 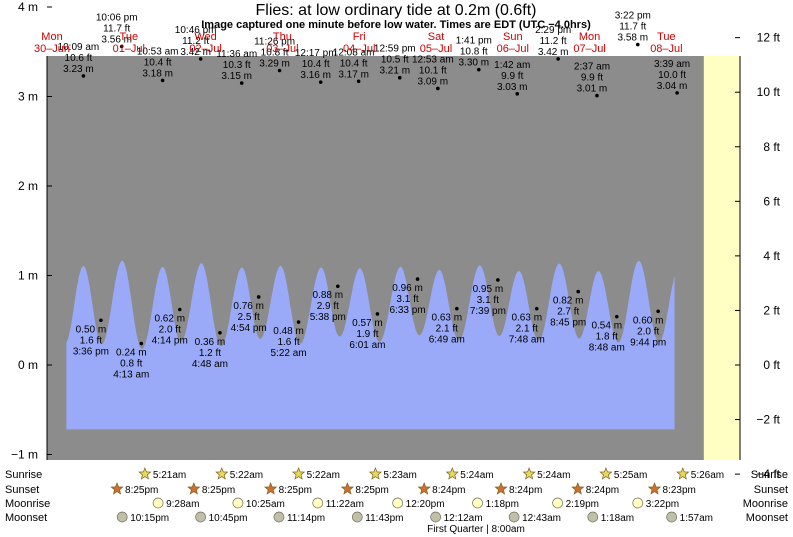 I want to click on high-tide-metres: 3.23 m, so click(x=78, y=69).